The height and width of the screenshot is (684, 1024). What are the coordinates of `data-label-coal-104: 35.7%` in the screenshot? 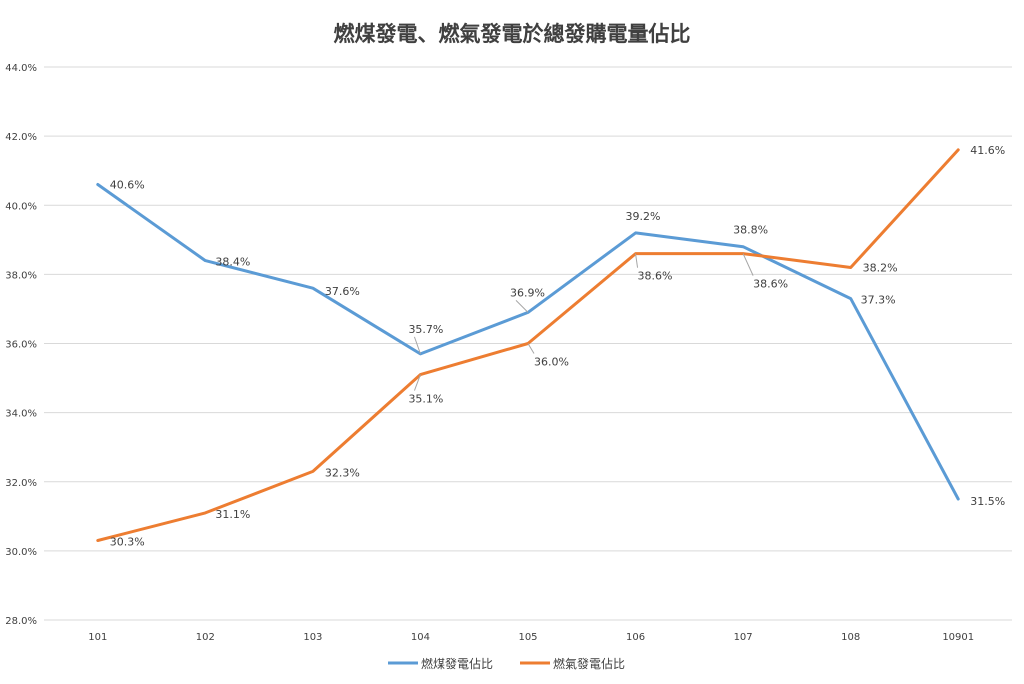 It's located at (425, 329).